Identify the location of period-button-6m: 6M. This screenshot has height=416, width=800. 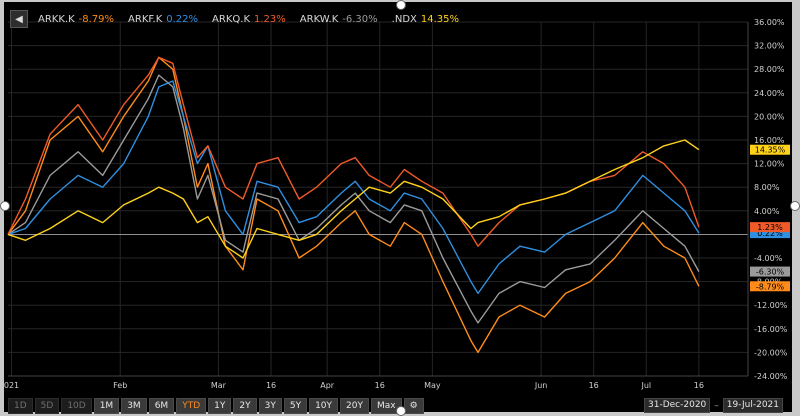
(161, 406).